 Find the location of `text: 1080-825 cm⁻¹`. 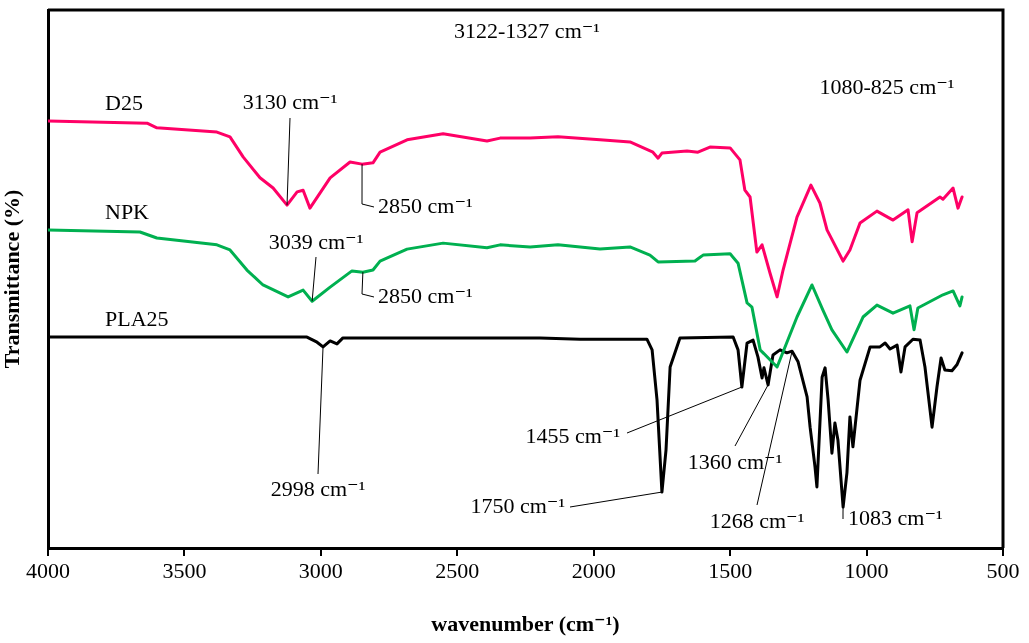

text: 1080-825 cm⁻¹ is located at coordinates (887, 86).